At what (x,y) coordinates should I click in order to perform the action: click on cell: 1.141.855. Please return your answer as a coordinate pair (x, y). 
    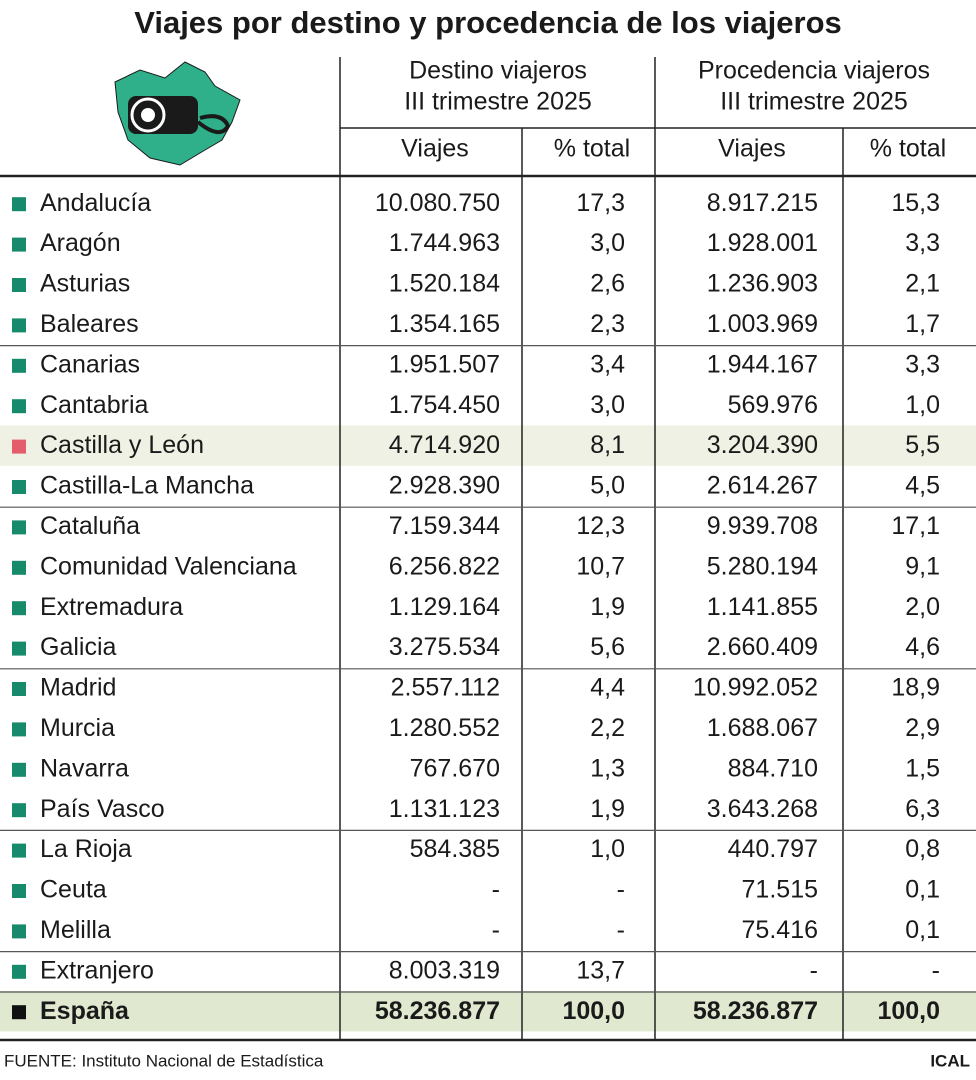
    Looking at the image, I should click on (762, 607).